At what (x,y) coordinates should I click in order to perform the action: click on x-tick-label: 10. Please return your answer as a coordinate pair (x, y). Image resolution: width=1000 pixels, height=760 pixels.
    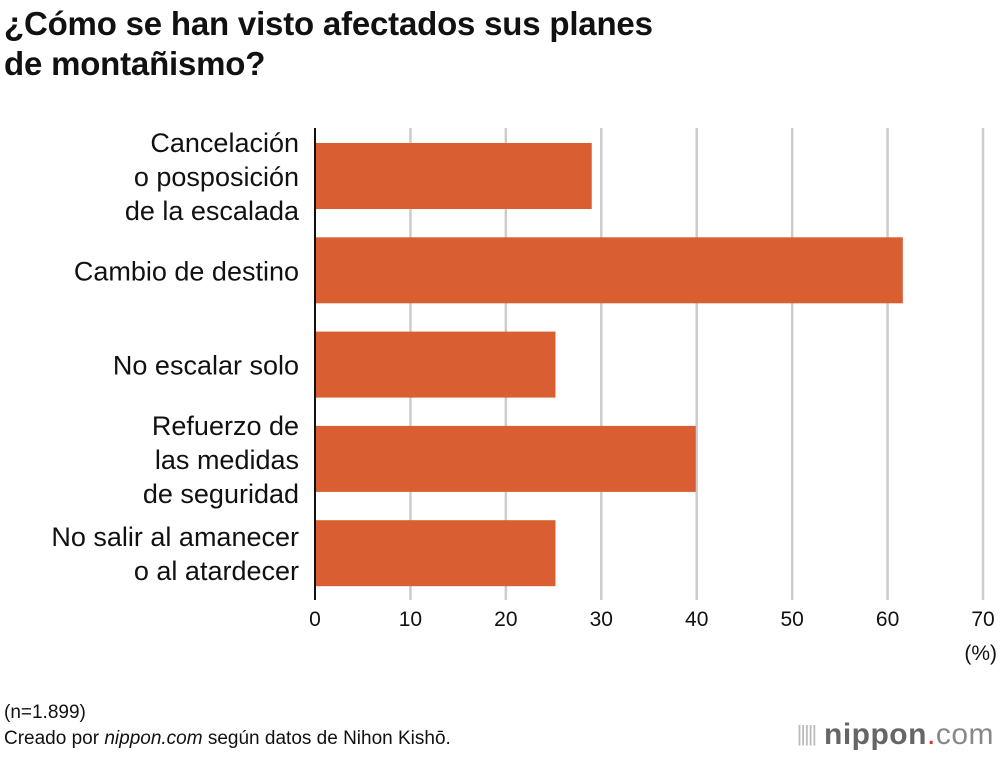
    Looking at the image, I should click on (410, 619).